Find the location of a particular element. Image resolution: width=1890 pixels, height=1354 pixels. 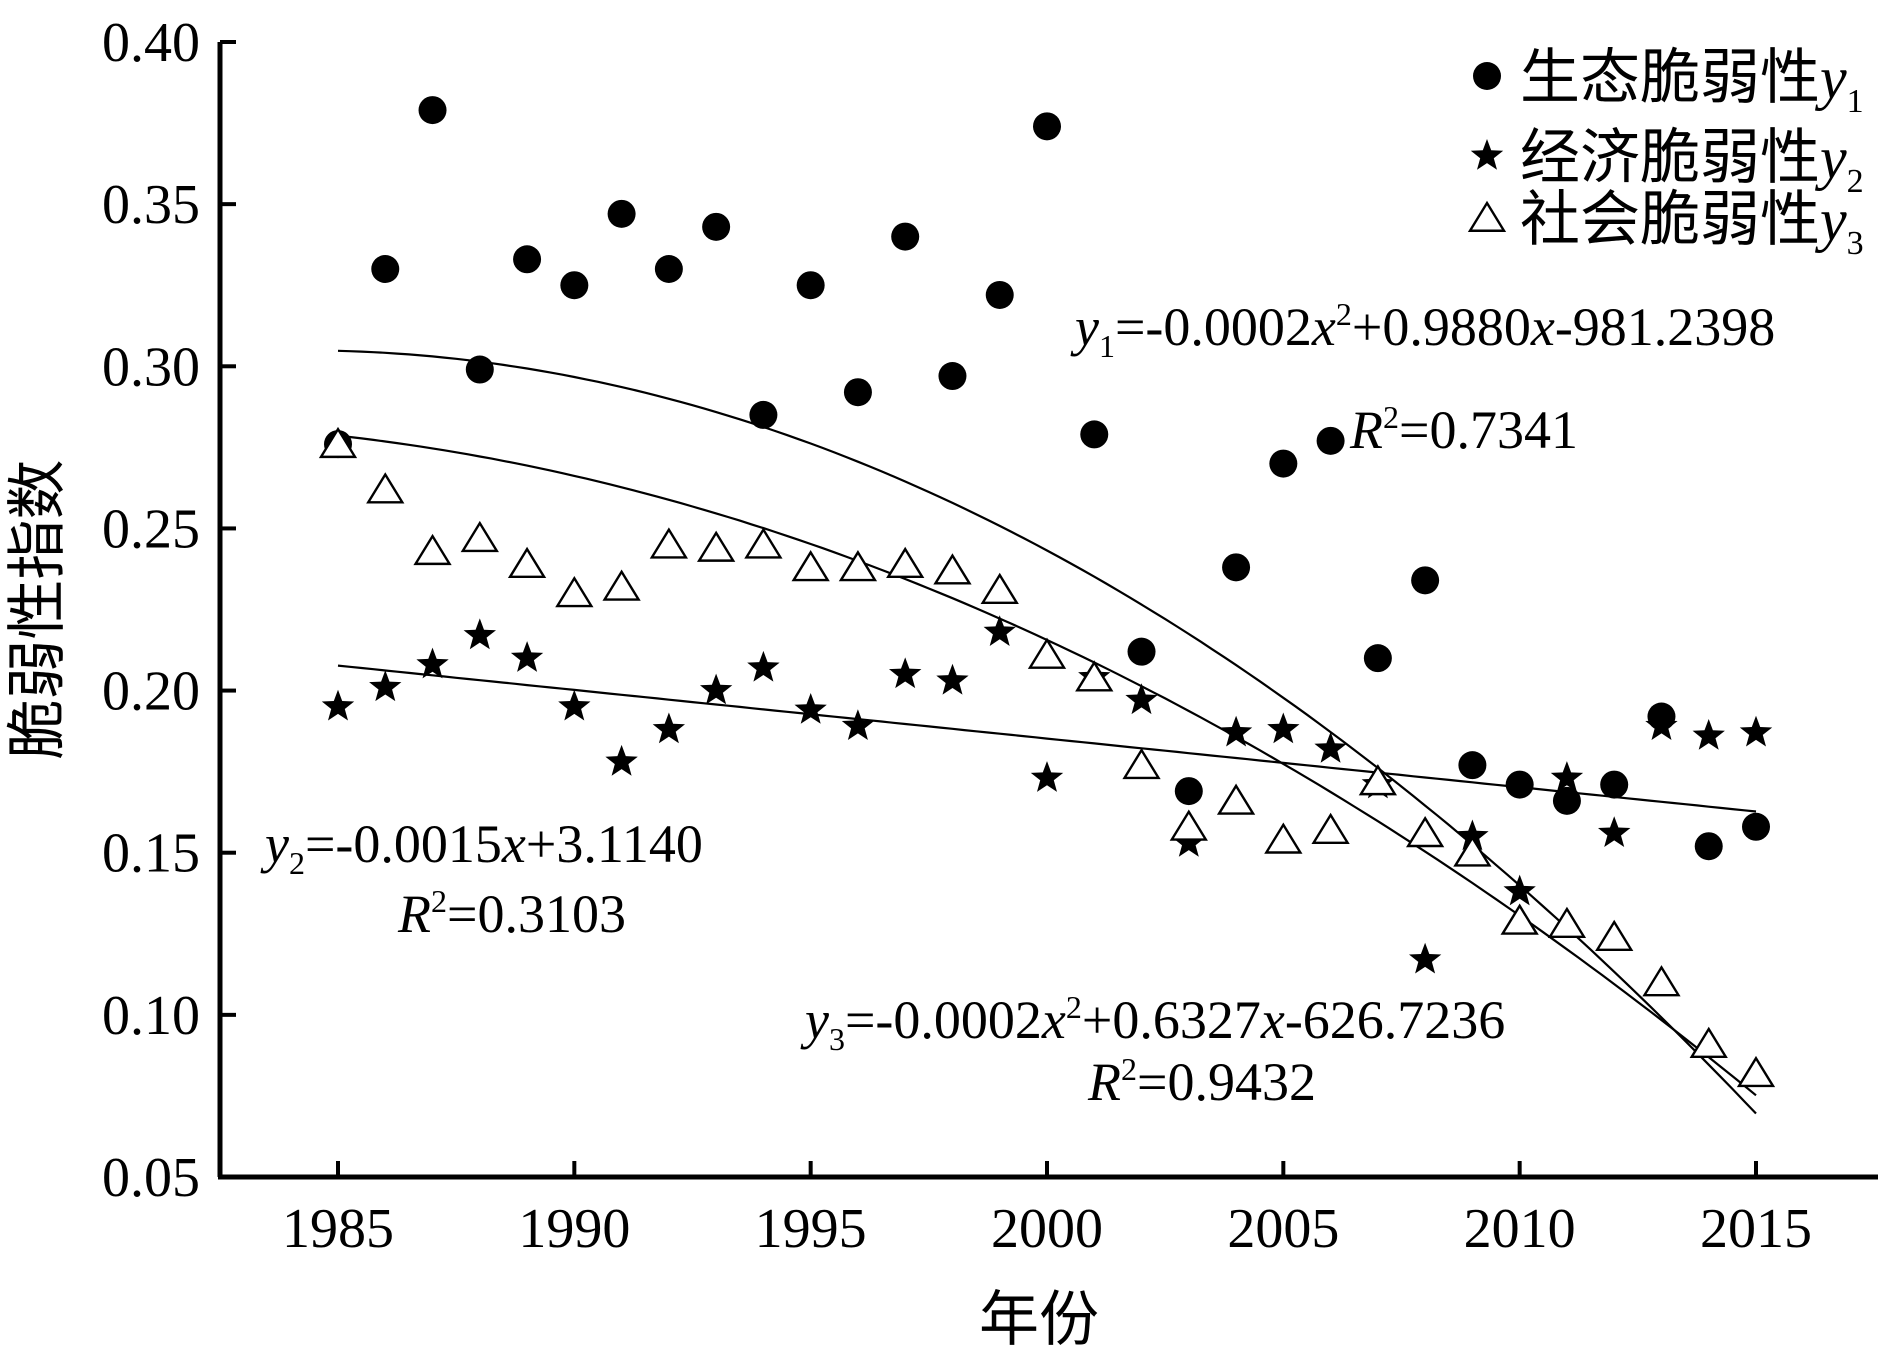

legend-sub: 3 is located at coordinates (1855, 243).